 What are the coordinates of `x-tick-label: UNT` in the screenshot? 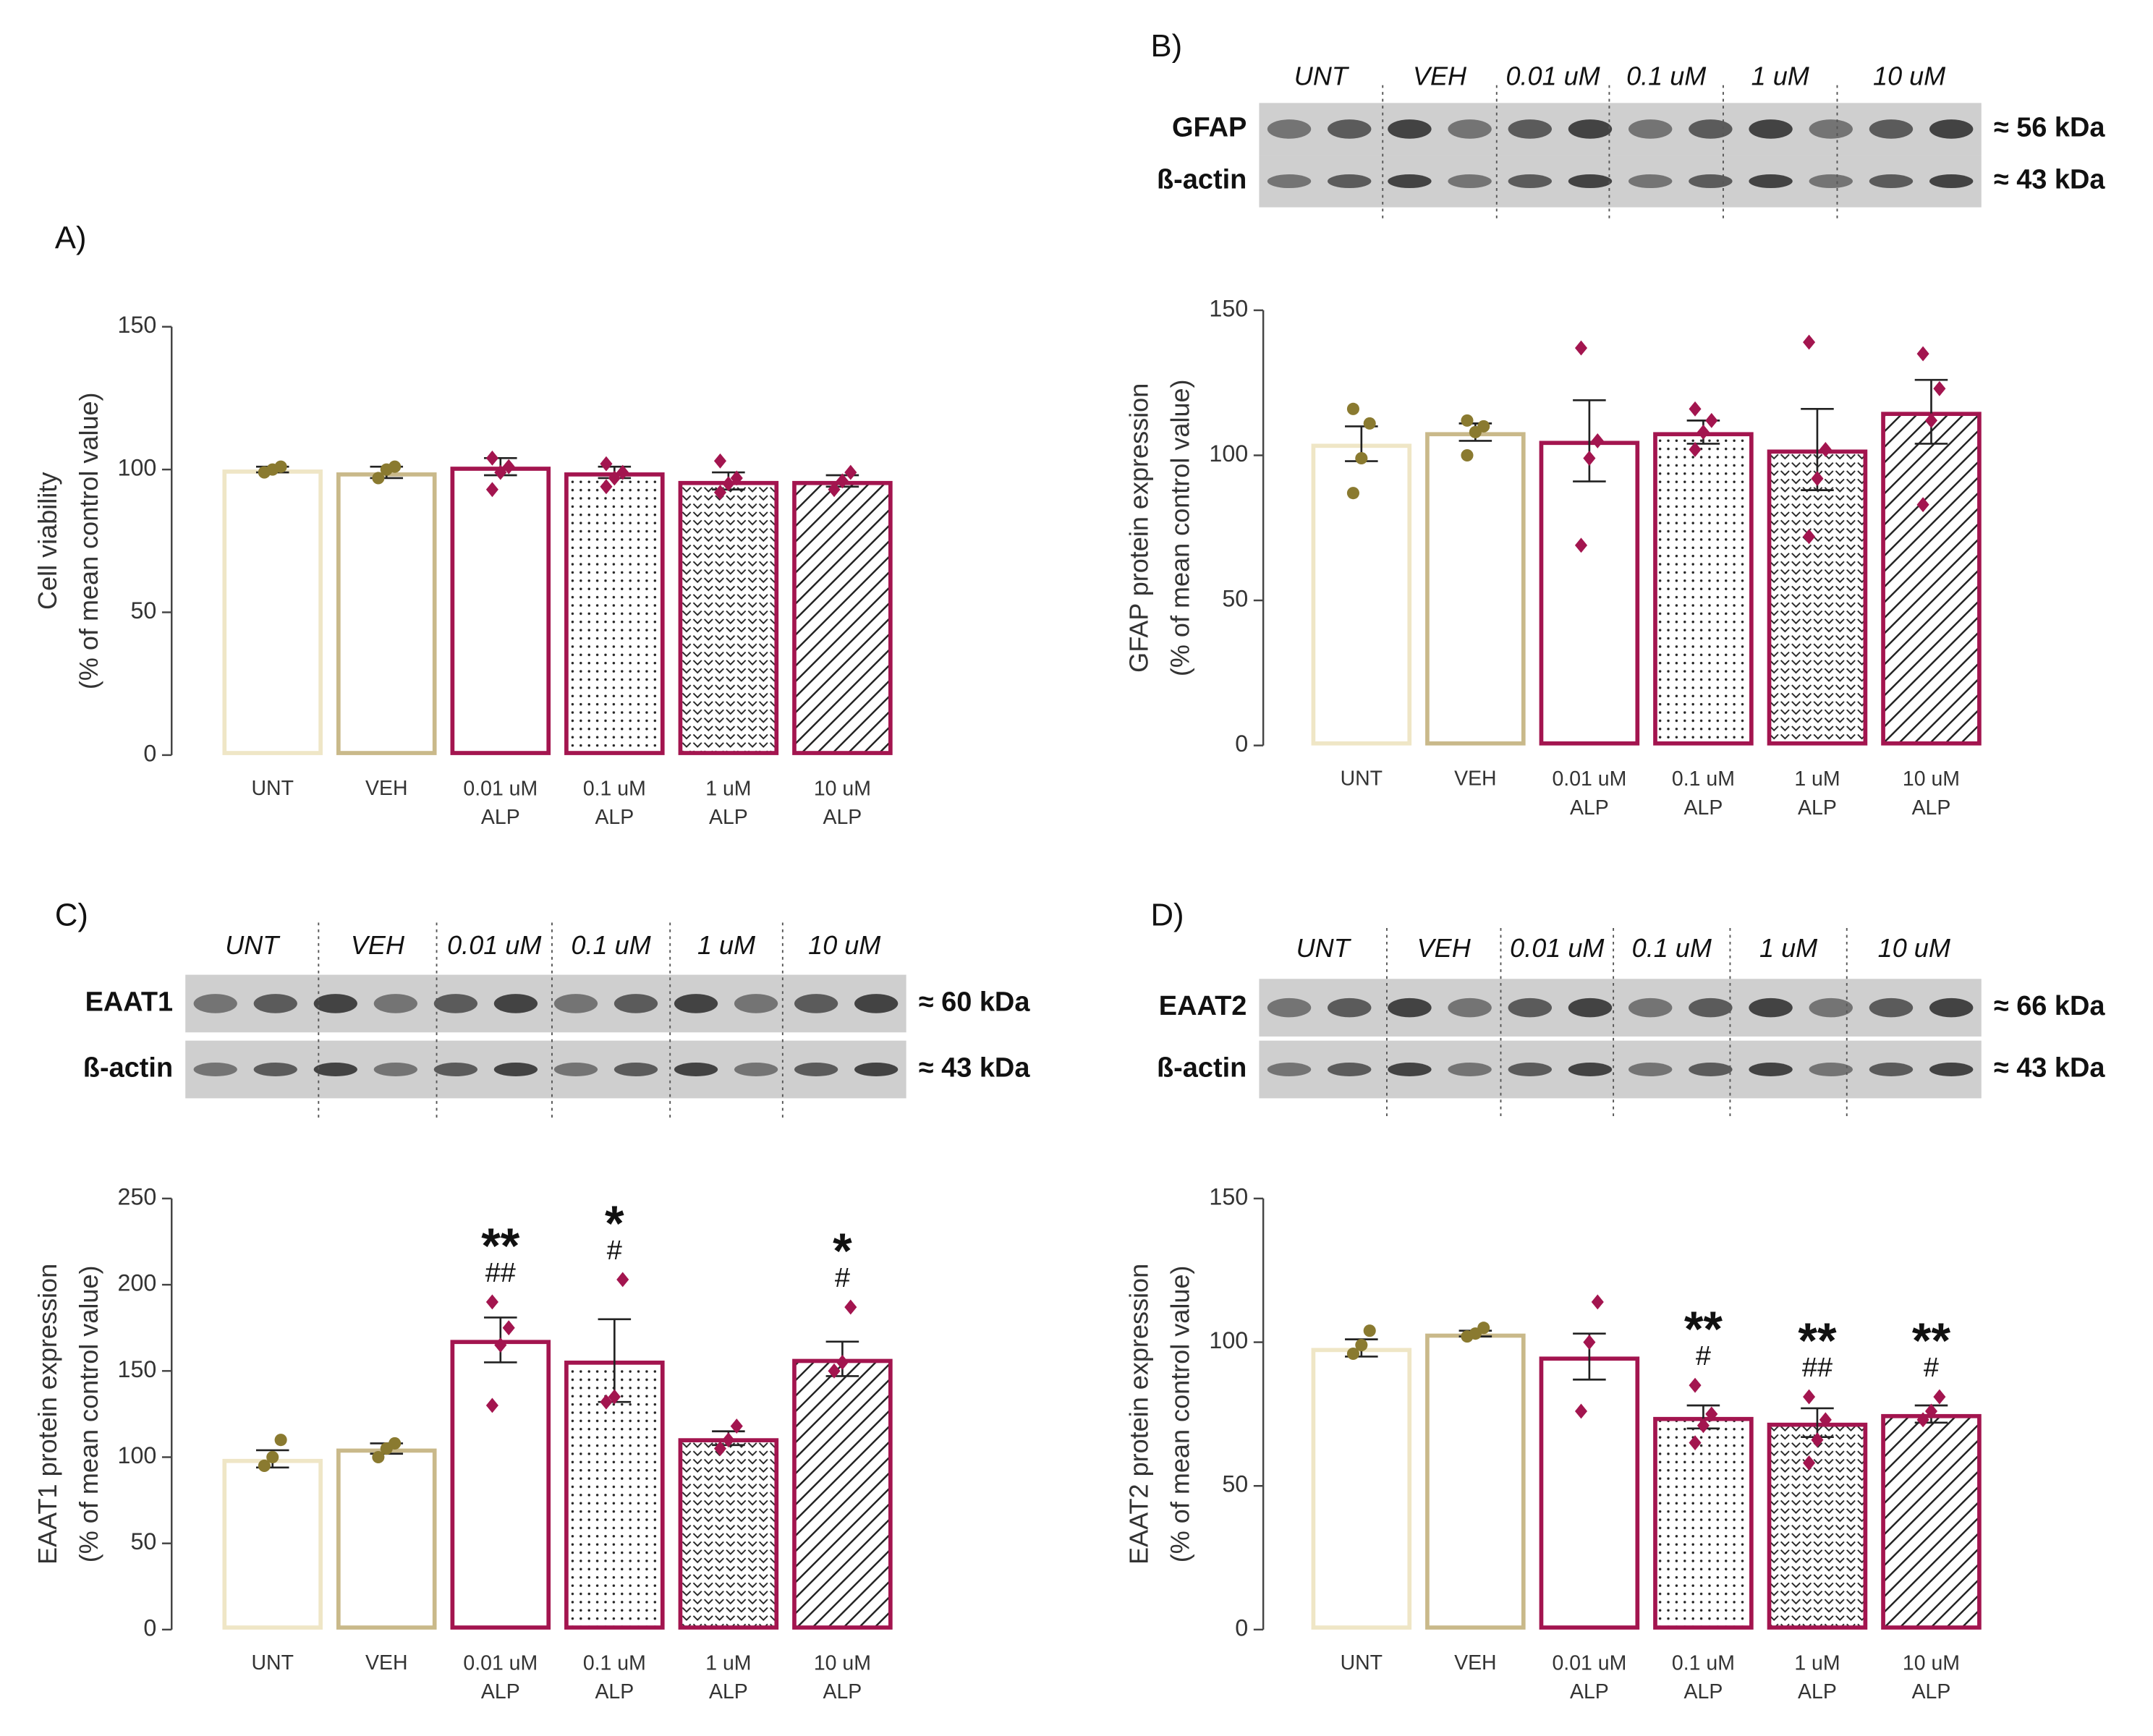 It's located at (1362, 1663).